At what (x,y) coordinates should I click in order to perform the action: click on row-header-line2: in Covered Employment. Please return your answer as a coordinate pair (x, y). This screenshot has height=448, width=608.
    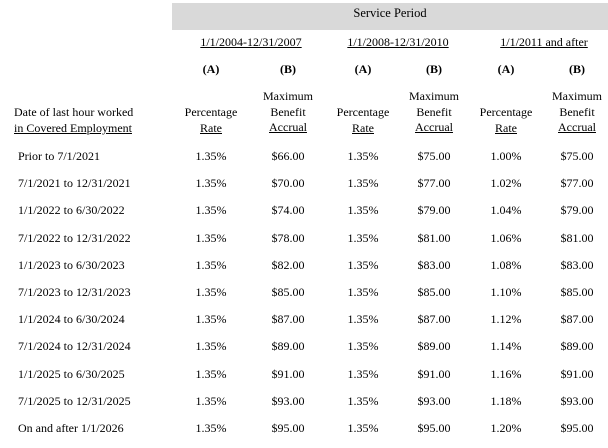
    Looking at the image, I should click on (73, 128).